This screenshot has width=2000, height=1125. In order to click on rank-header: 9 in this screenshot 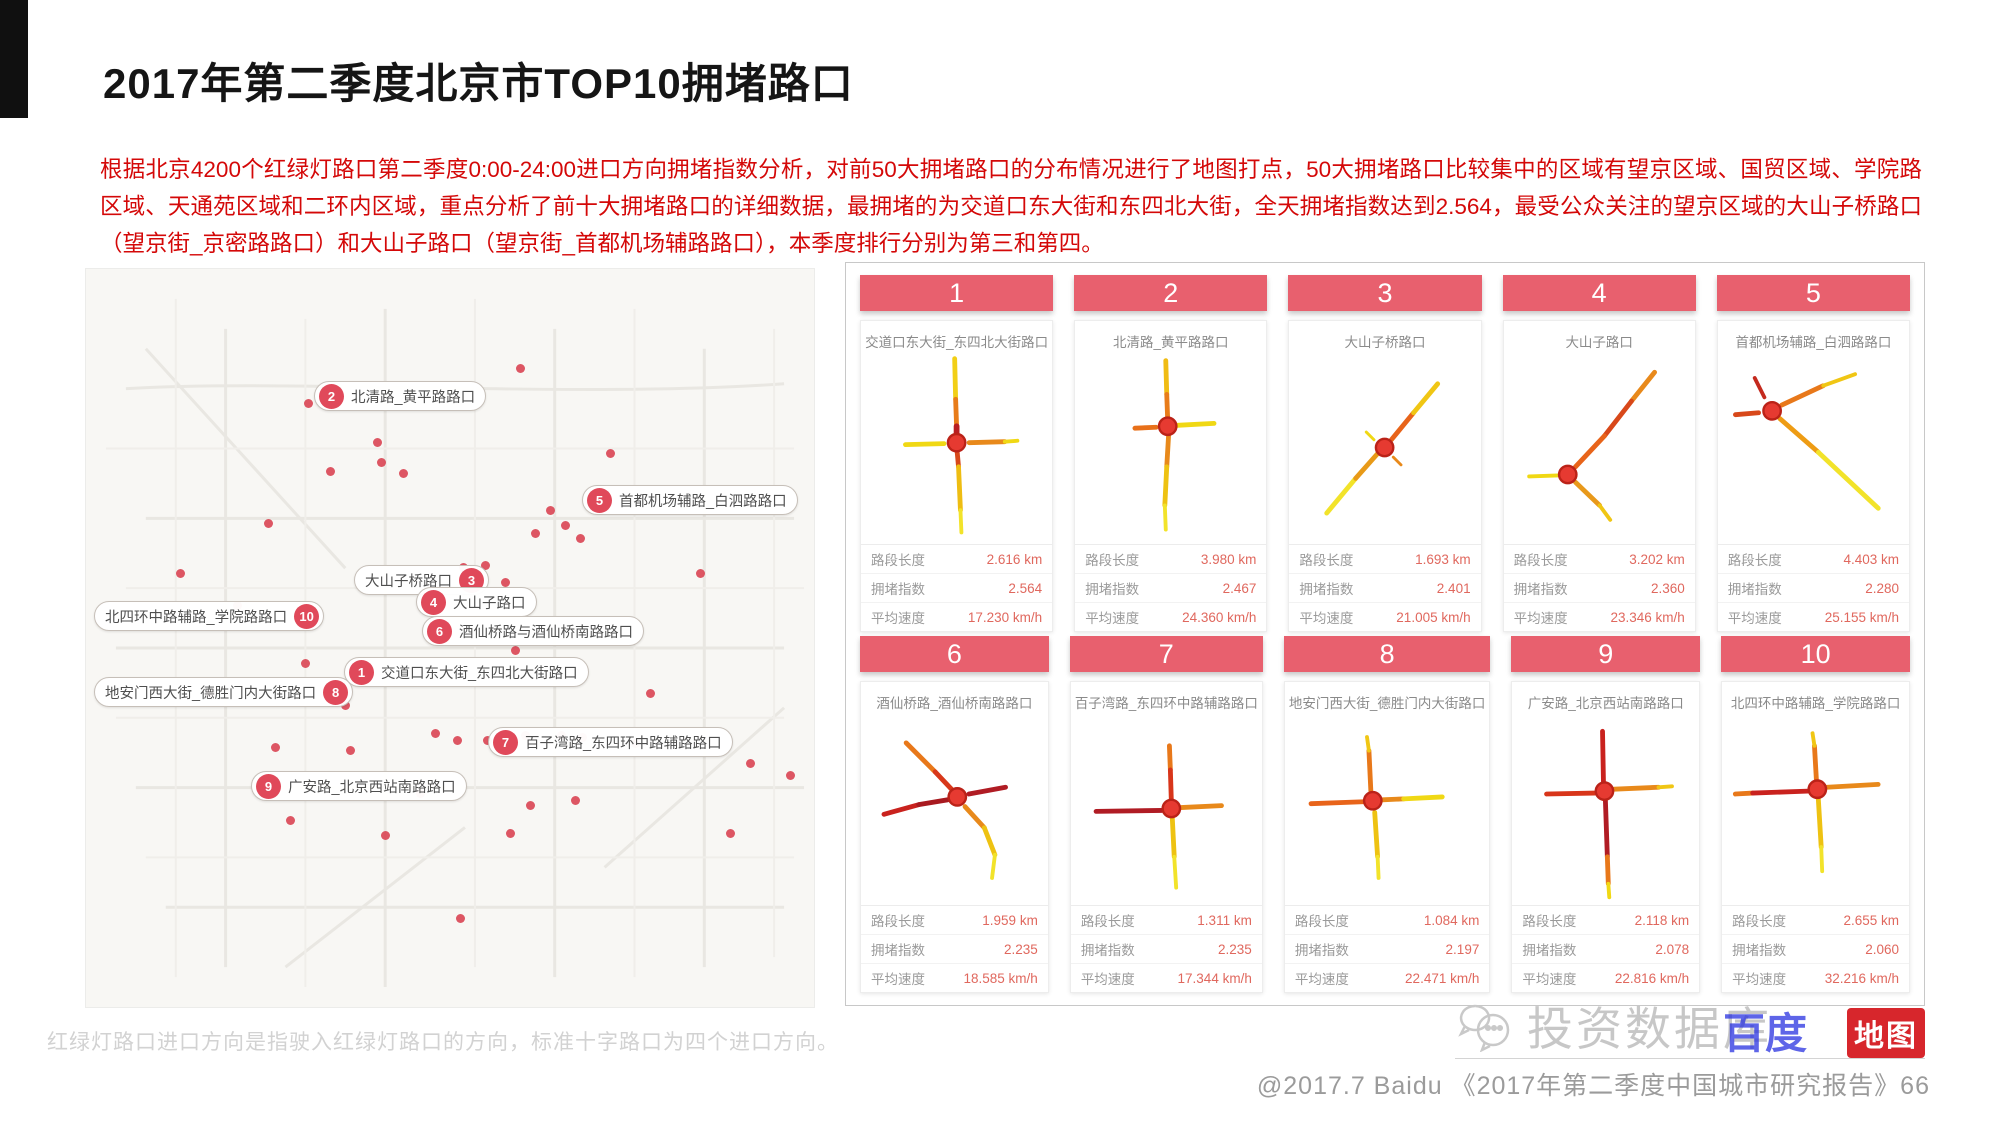, I will do `click(1606, 654)`.